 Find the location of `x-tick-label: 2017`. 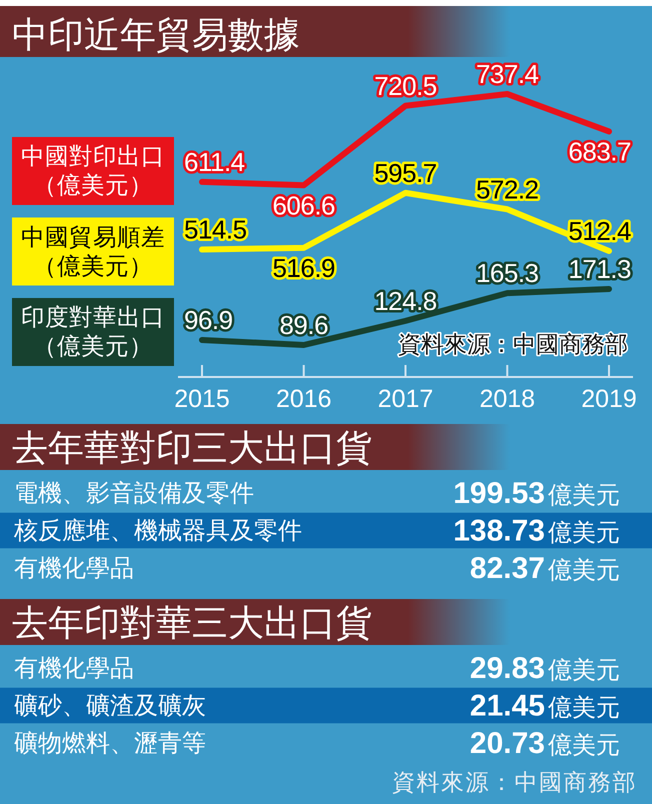

x-tick-label: 2017 is located at coordinates (406, 399).